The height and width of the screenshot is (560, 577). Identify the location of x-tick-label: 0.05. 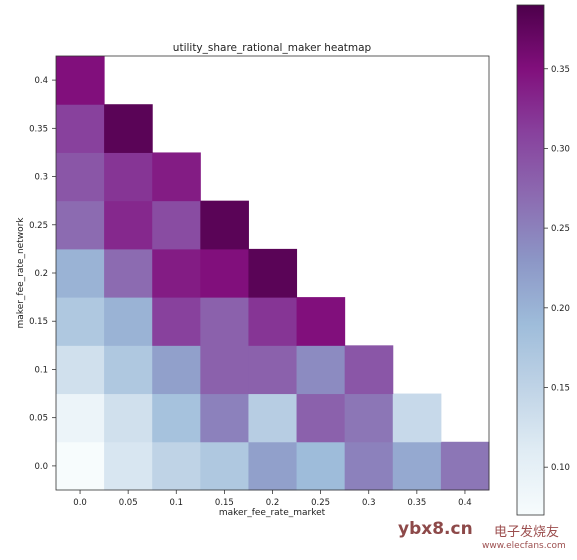
(128, 503).